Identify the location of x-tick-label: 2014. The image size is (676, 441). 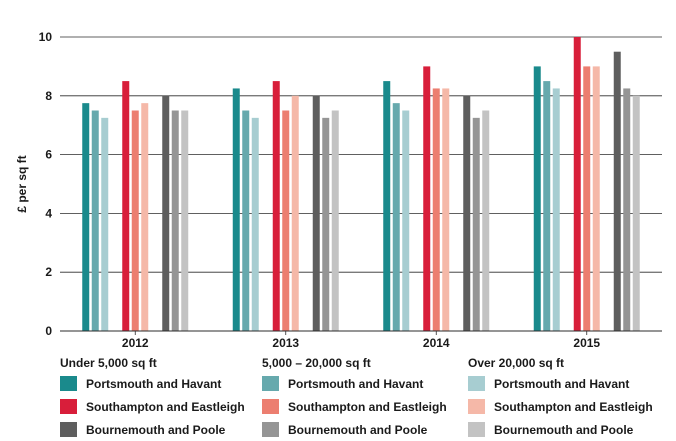
(436, 343).